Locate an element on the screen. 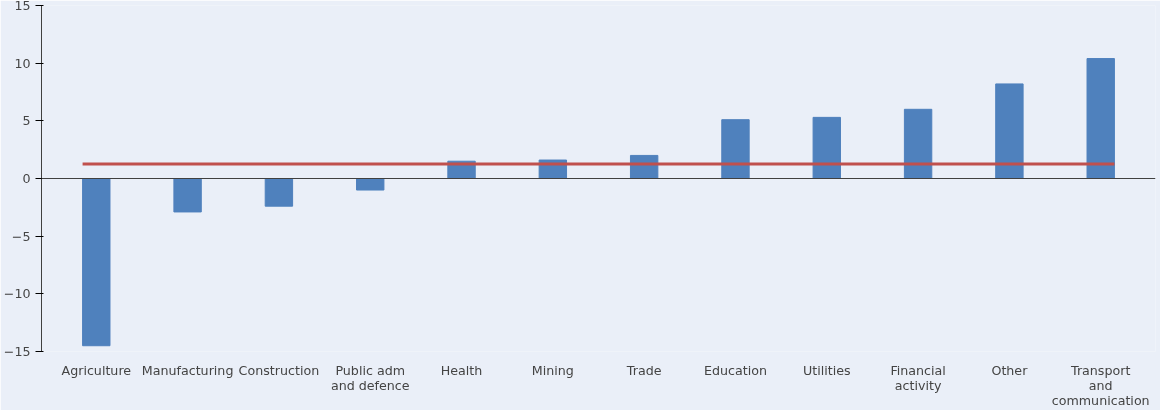 The width and height of the screenshot is (1164, 413). x-tick-label: Public adm and defence is located at coordinates (370, 377).